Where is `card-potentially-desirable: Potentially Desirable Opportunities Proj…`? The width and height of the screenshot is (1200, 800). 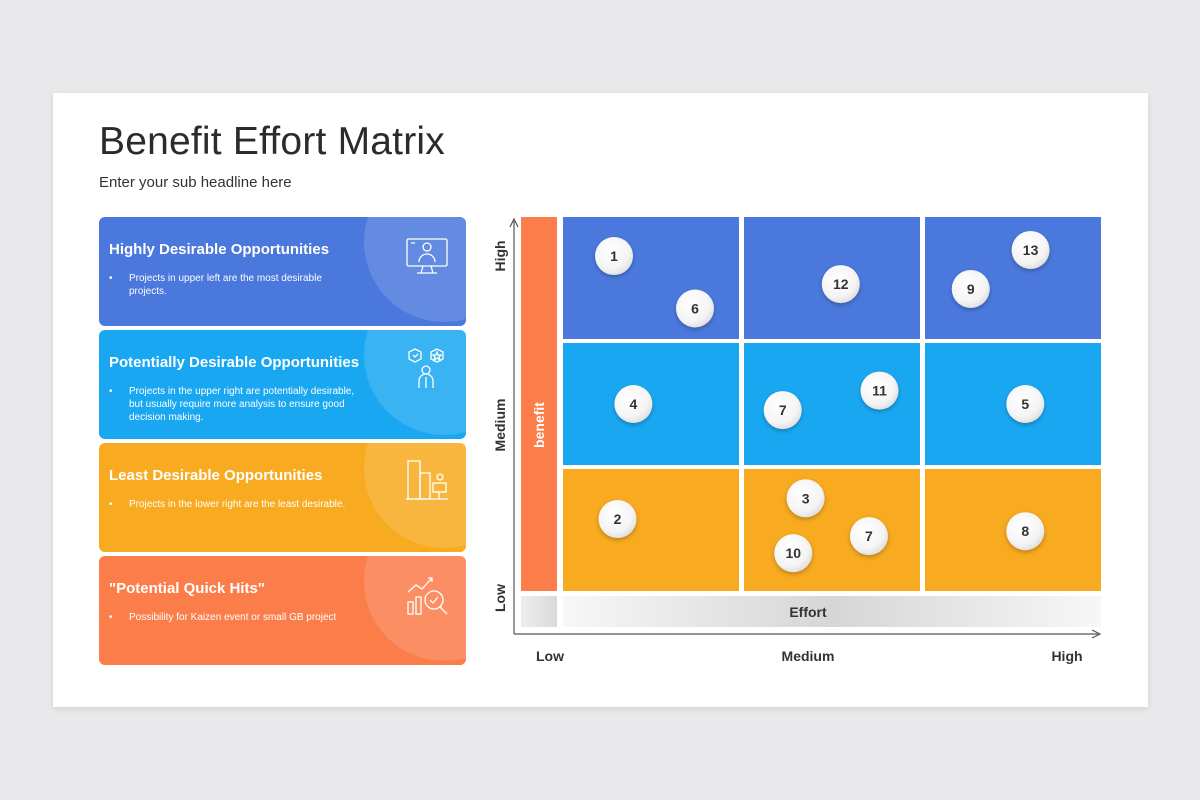
card-potentially-desirable: Potentially Desirable Opportunities Proj… is located at coordinates (282, 384).